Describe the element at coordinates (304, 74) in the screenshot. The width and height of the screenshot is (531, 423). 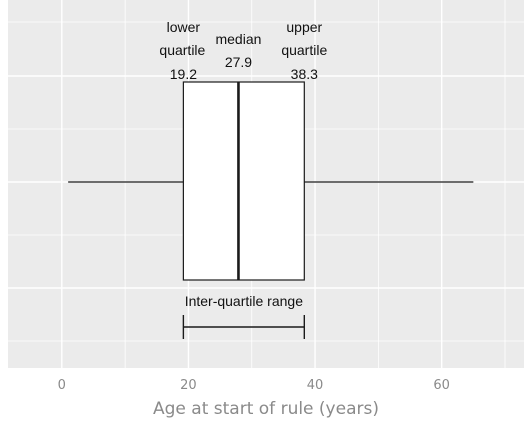
I see `q3-value-label: 38.3` at that location.